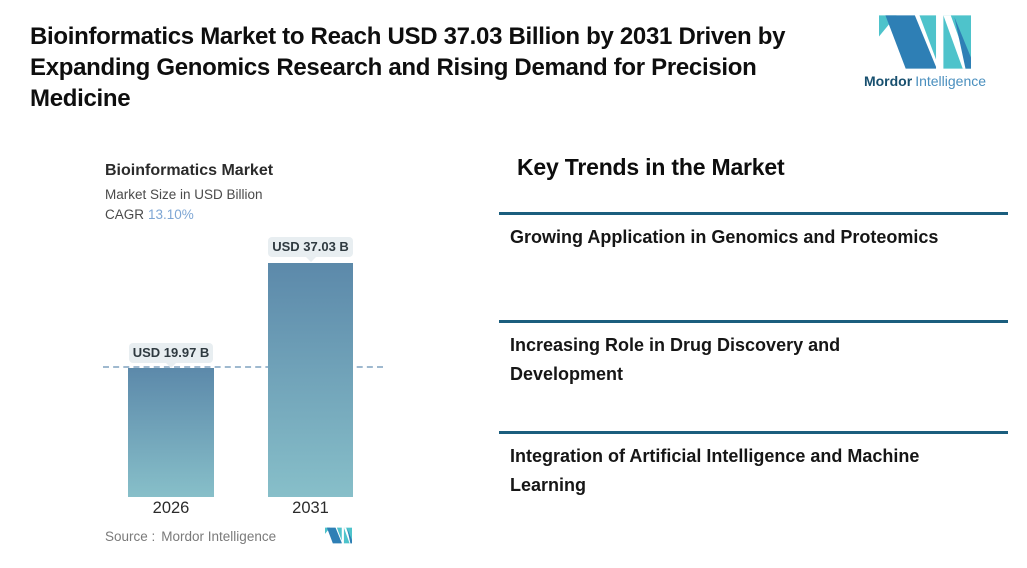 The height and width of the screenshot is (568, 1027). I want to click on brand-name: Mordor Intelligence, so click(925, 81).